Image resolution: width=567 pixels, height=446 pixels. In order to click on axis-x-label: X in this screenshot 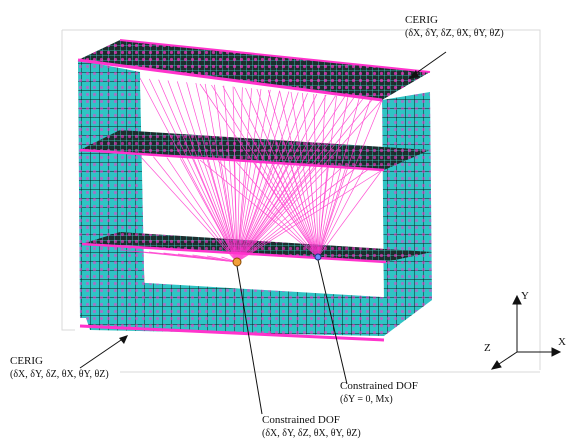, I will do `click(562, 342)`.